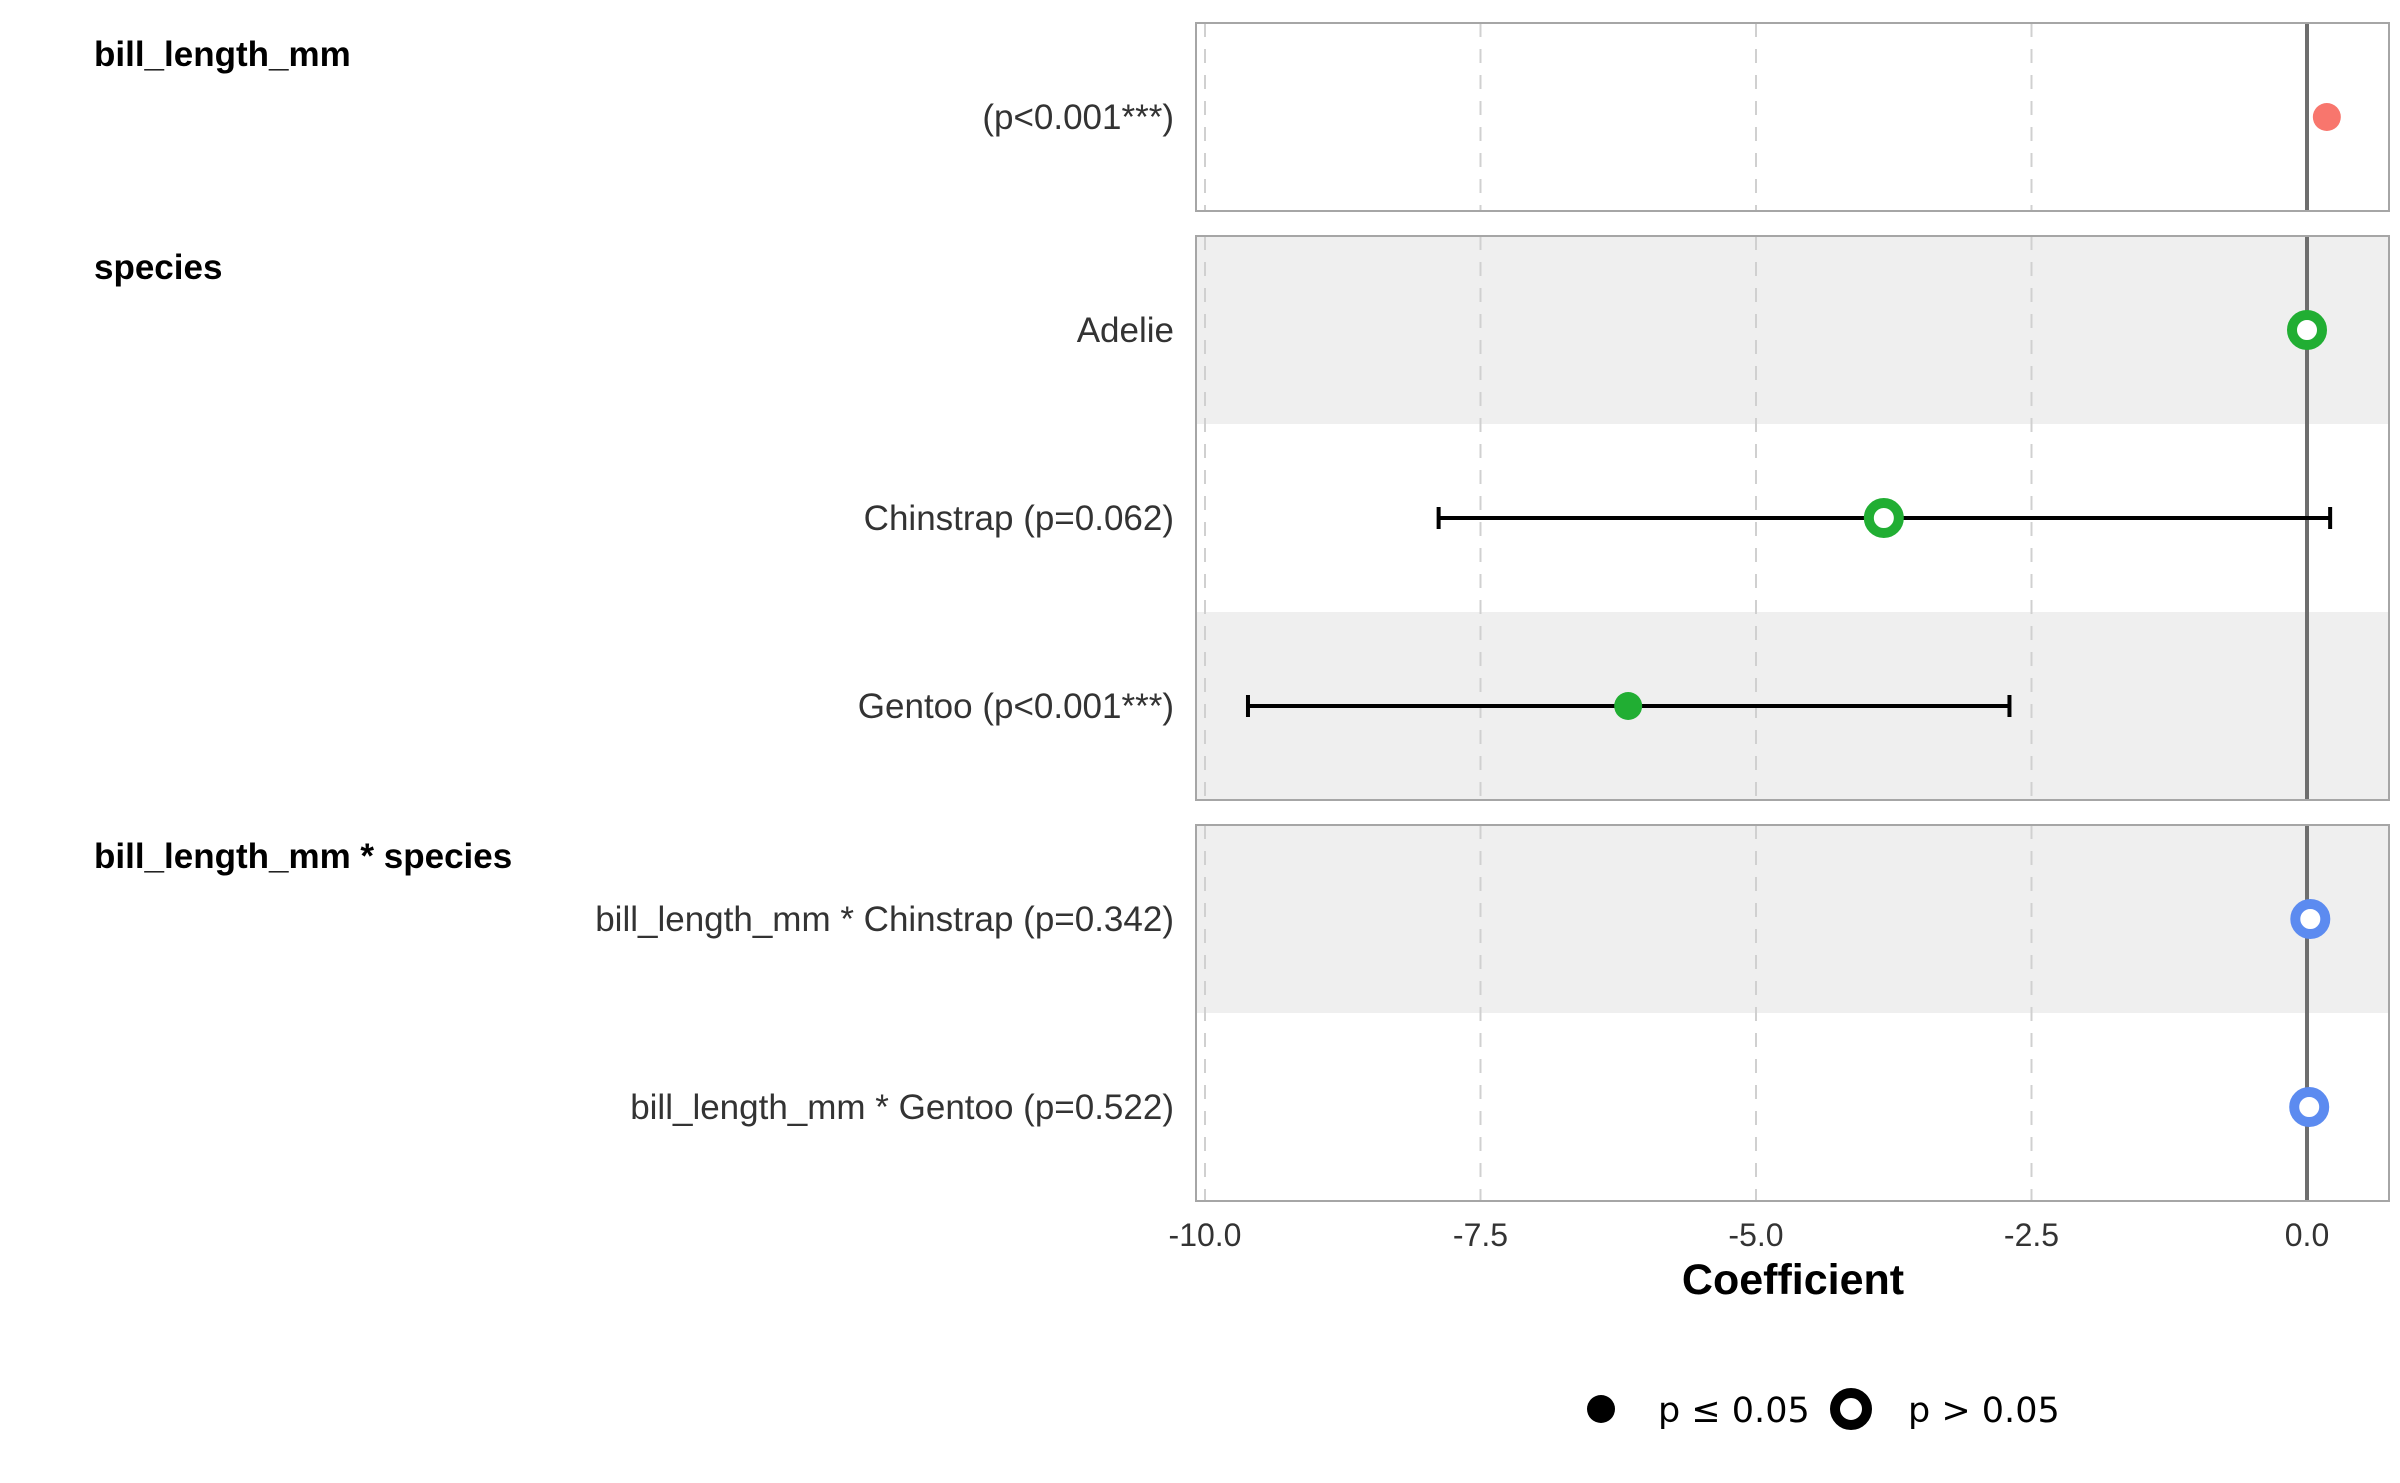 This screenshot has height=1483, width=2400. Describe the element at coordinates (1480, 1235) in the screenshot. I see `x-tick-label: -7.5` at that location.